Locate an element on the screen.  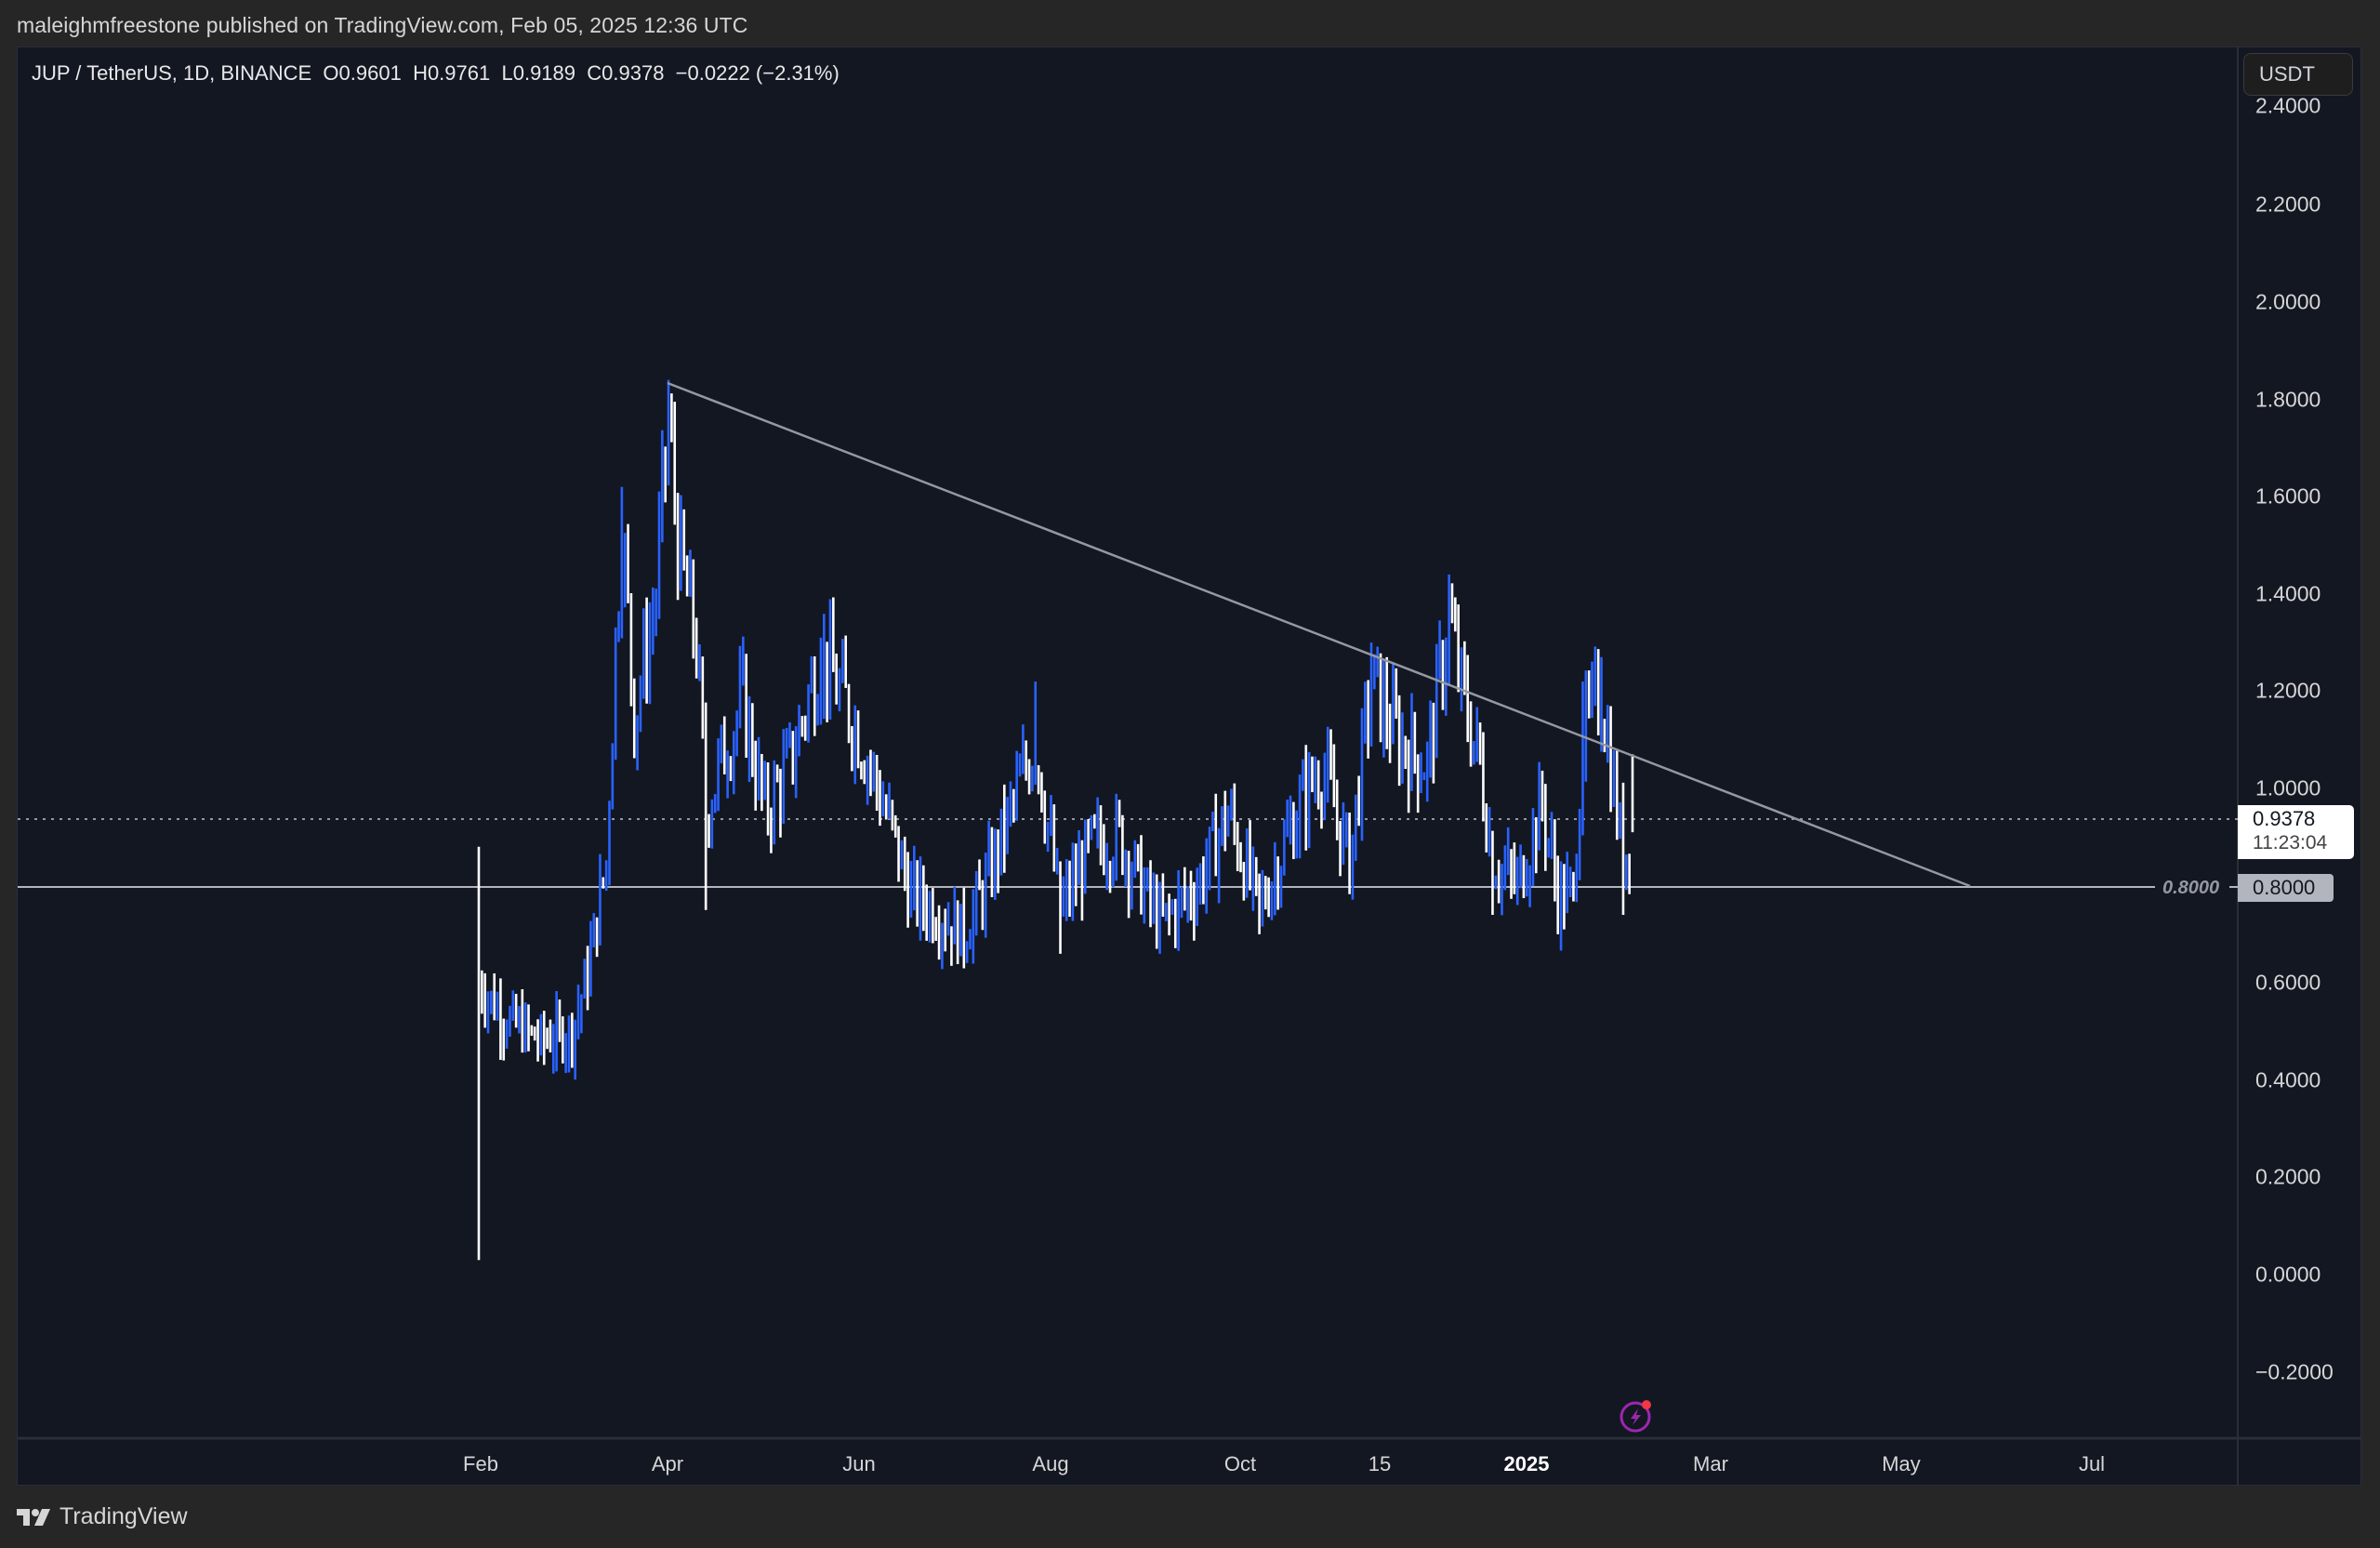
level-price-label: 0.8000 is located at coordinates (2286, 888).